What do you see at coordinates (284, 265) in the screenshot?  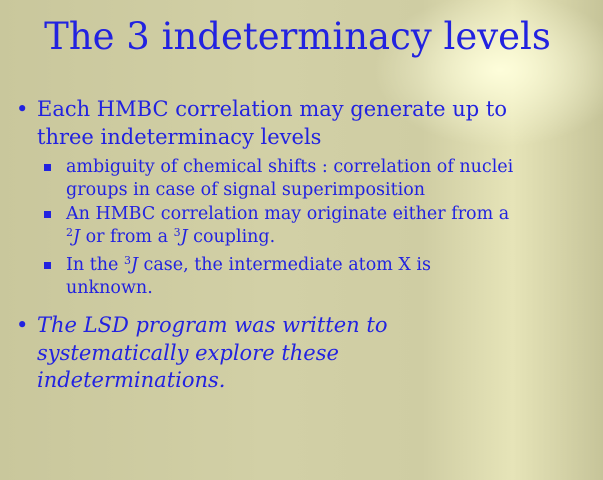 I see `text-fragment: case, the intermediate atom X is` at bounding box center [284, 265].